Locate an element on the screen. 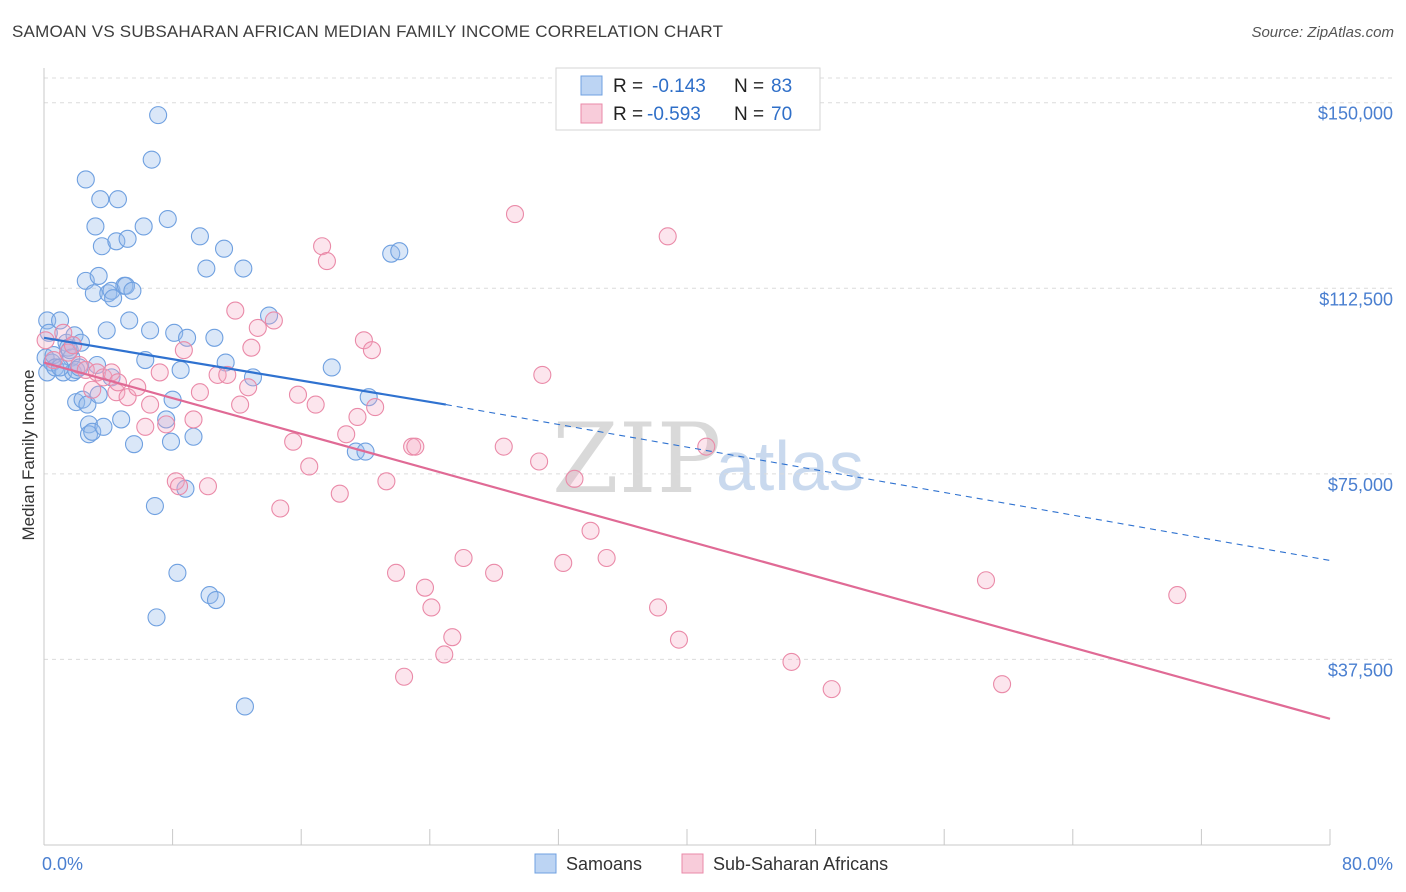 The width and height of the screenshot is (1406, 892). legend-n-value-1: 83 is located at coordinates (781, 86).